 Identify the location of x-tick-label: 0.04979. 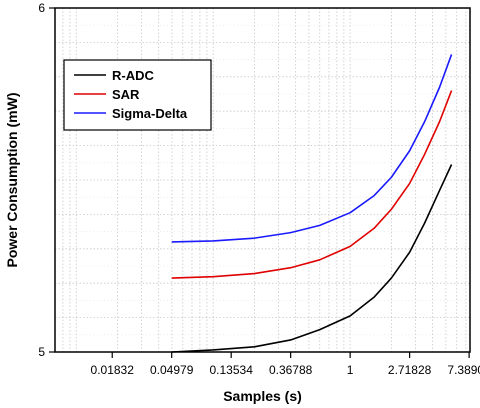
(172, 370).